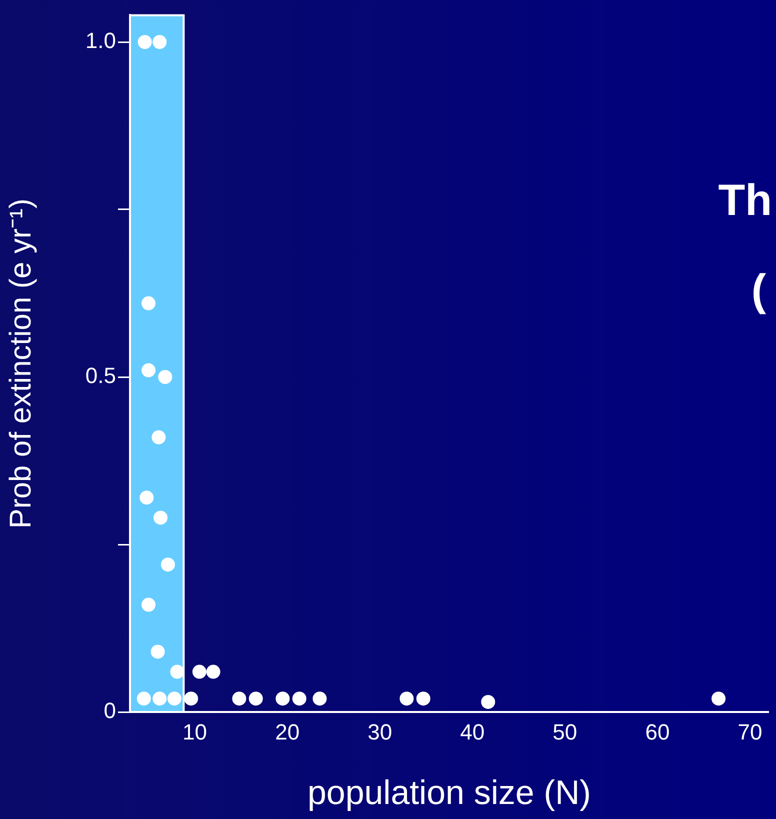  I want to click on annotation: (, so click(758, 290).